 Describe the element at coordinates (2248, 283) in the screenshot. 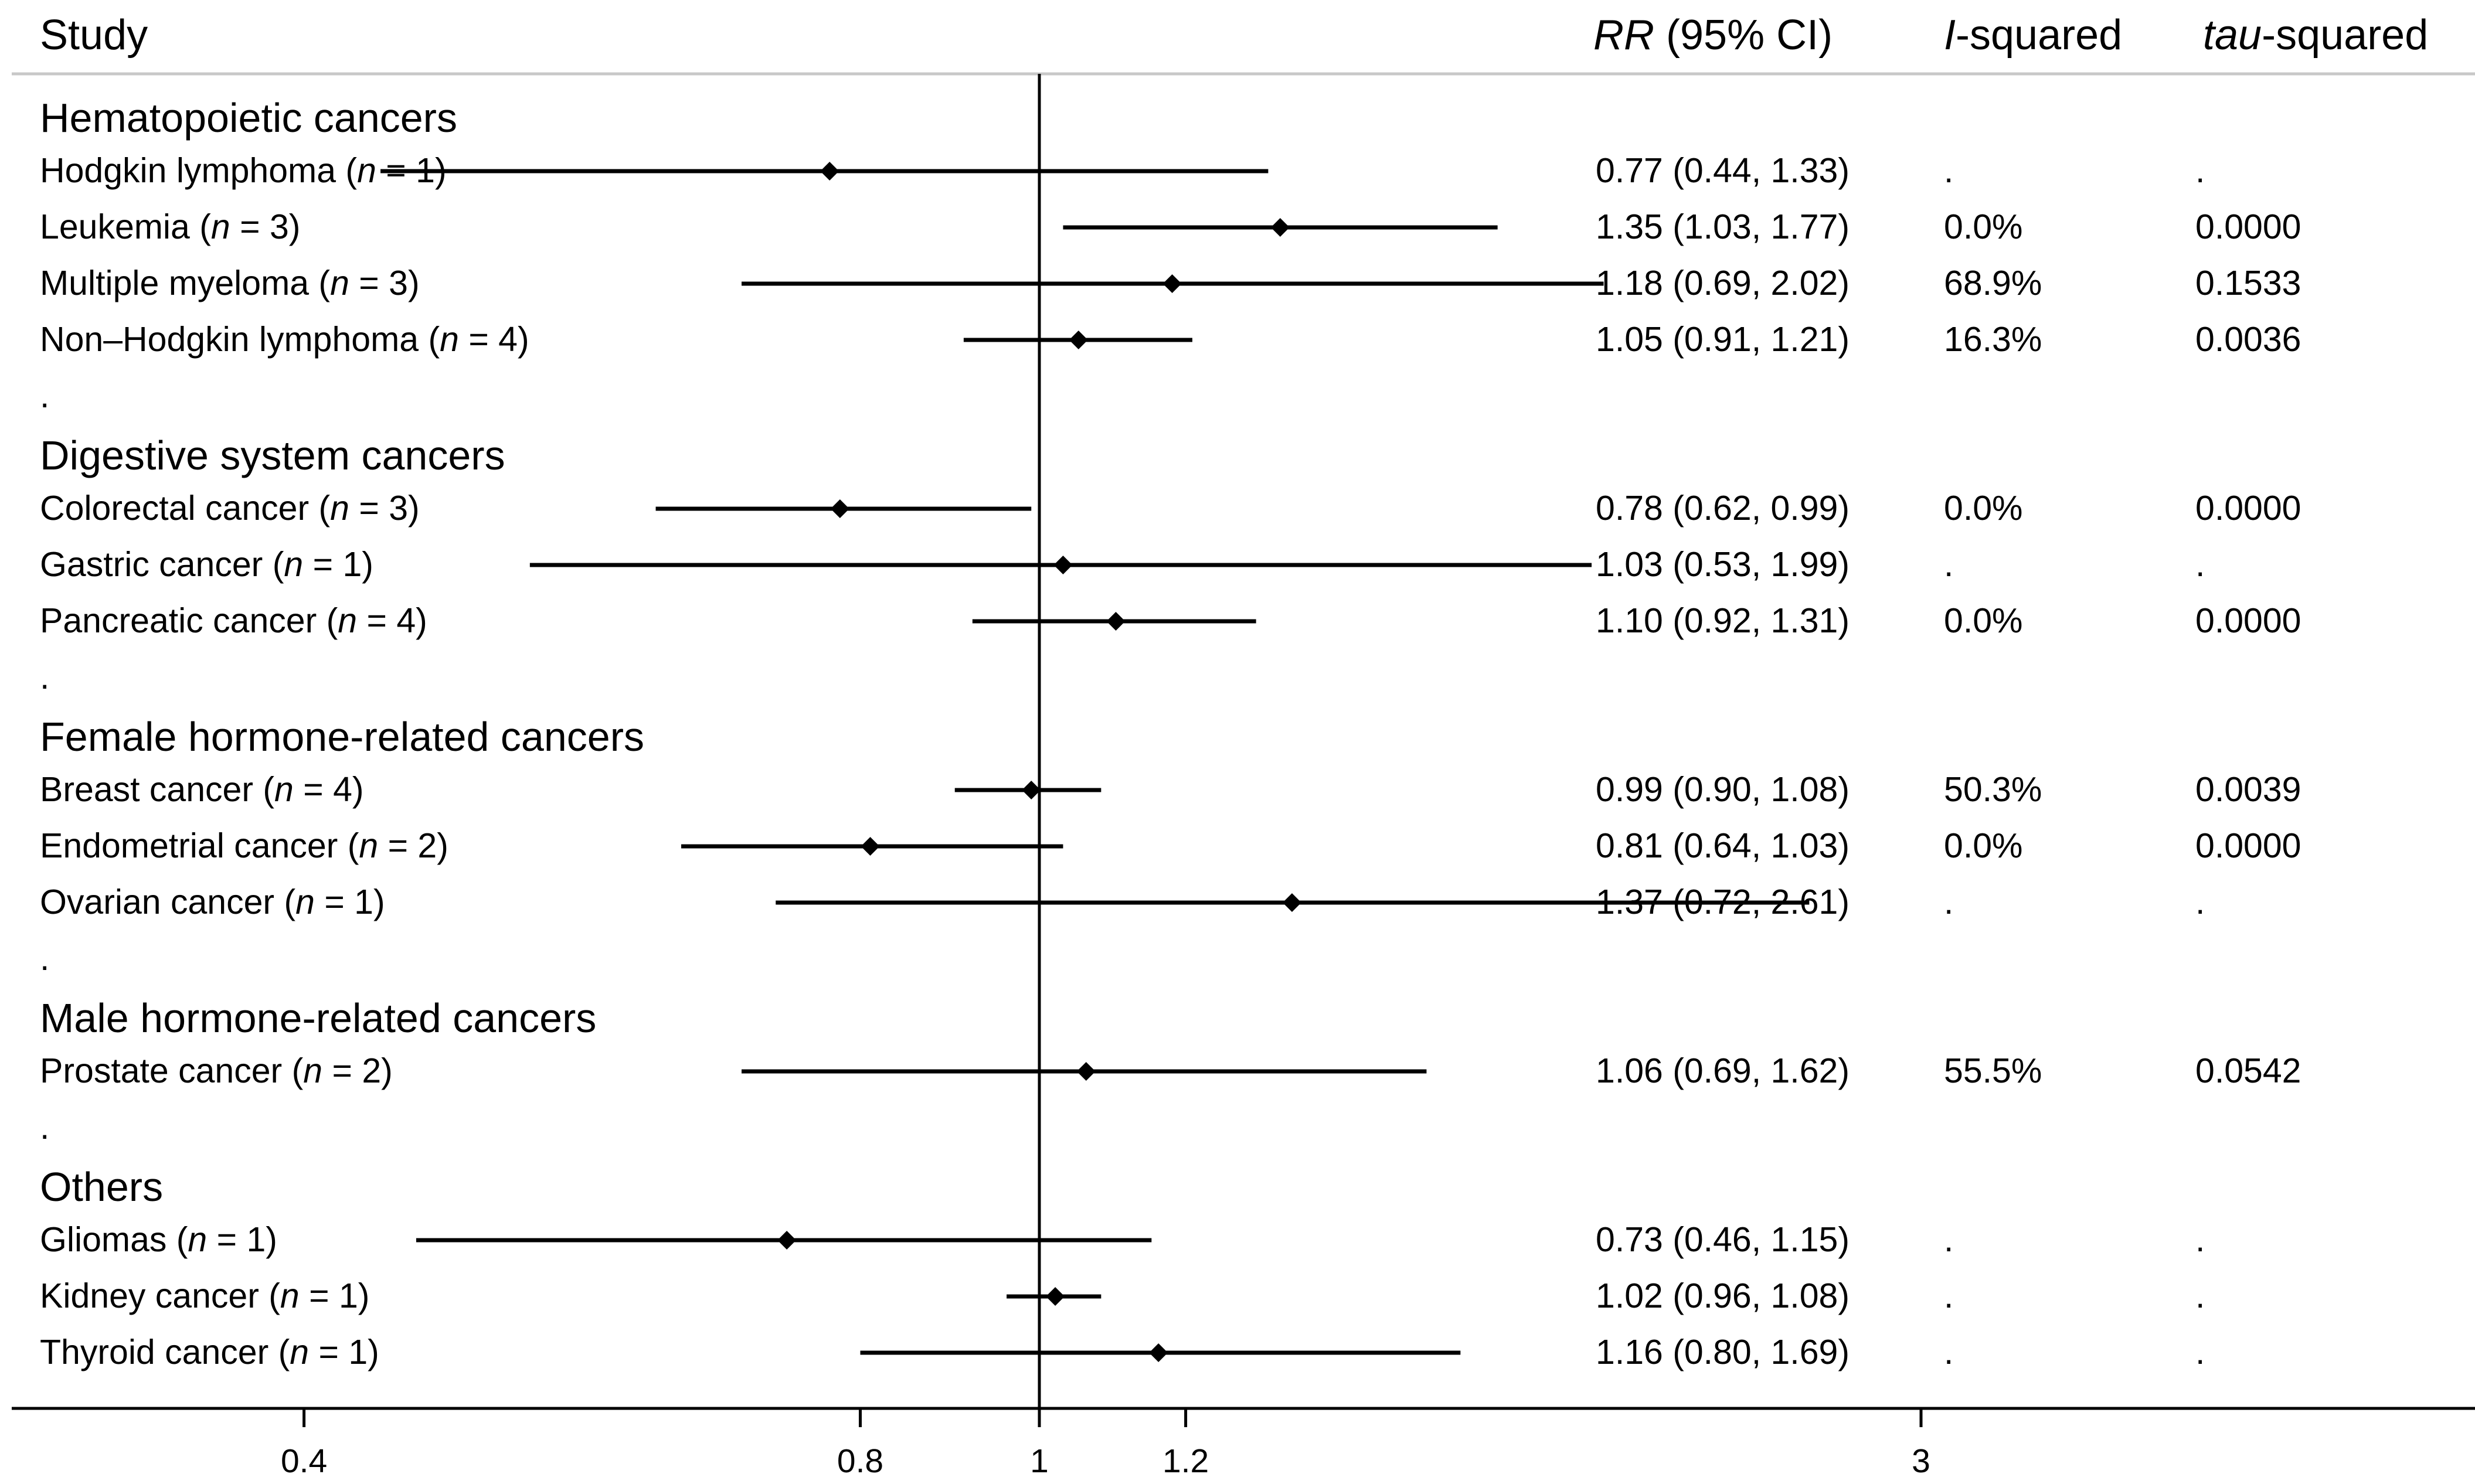

I see `tau-squared-value: 0.1533` at that location.